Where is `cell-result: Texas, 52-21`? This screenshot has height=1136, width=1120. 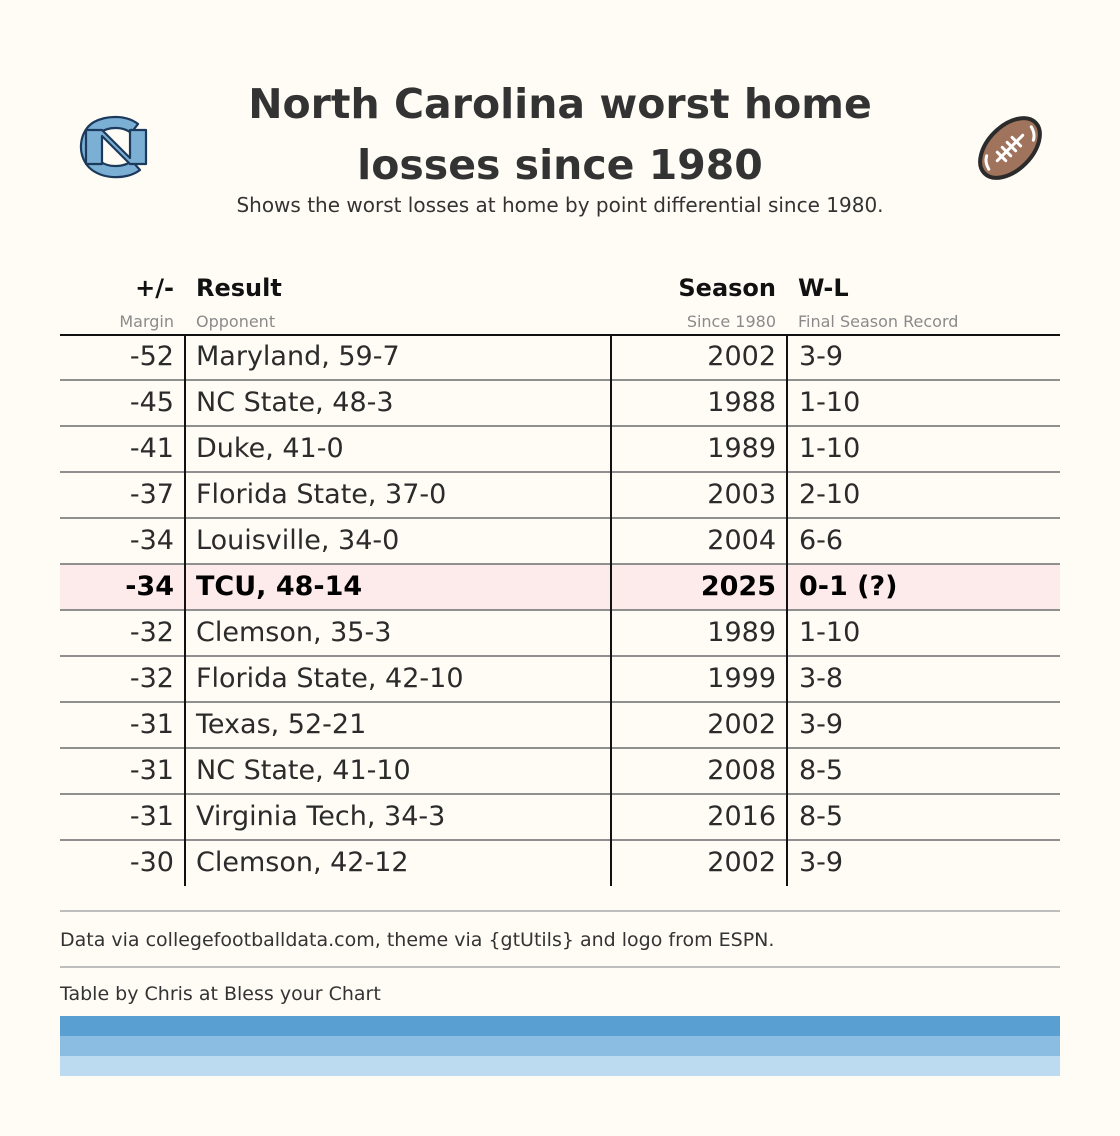 cell-result: Texas, 52-21 is located at coordinates (281, 724).